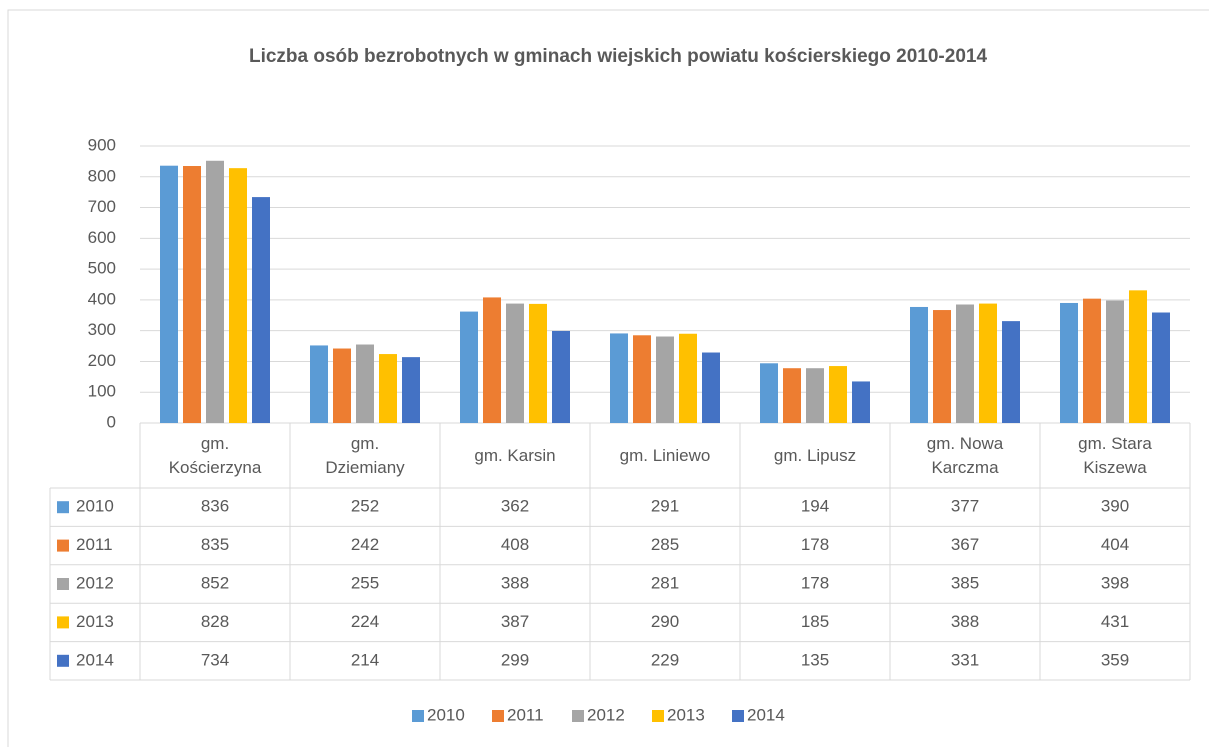 This screenshot has width=1209, height=747. Describe the element at coordinates (965, 506) in the screenshot. I see `table-value: 377` at that location.